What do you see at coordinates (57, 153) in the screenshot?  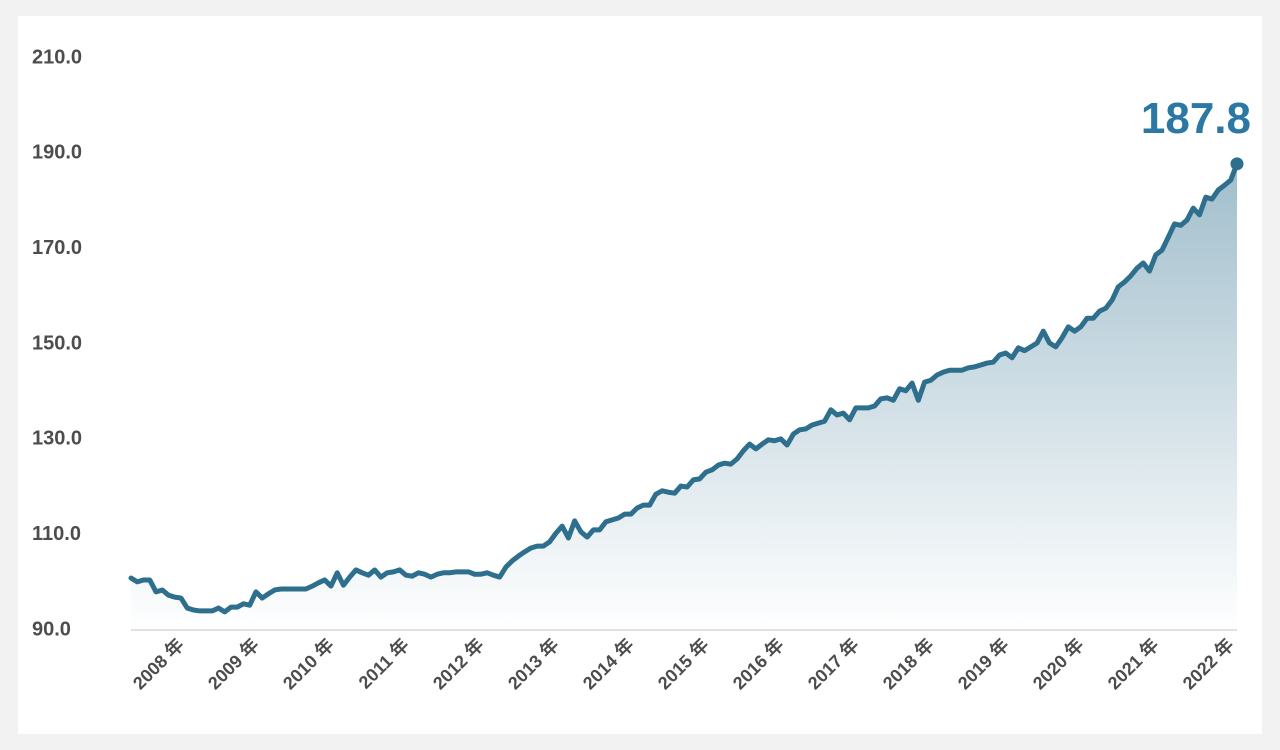 I see `y-tick-label: 190.0` at bounding box center [57, 153].